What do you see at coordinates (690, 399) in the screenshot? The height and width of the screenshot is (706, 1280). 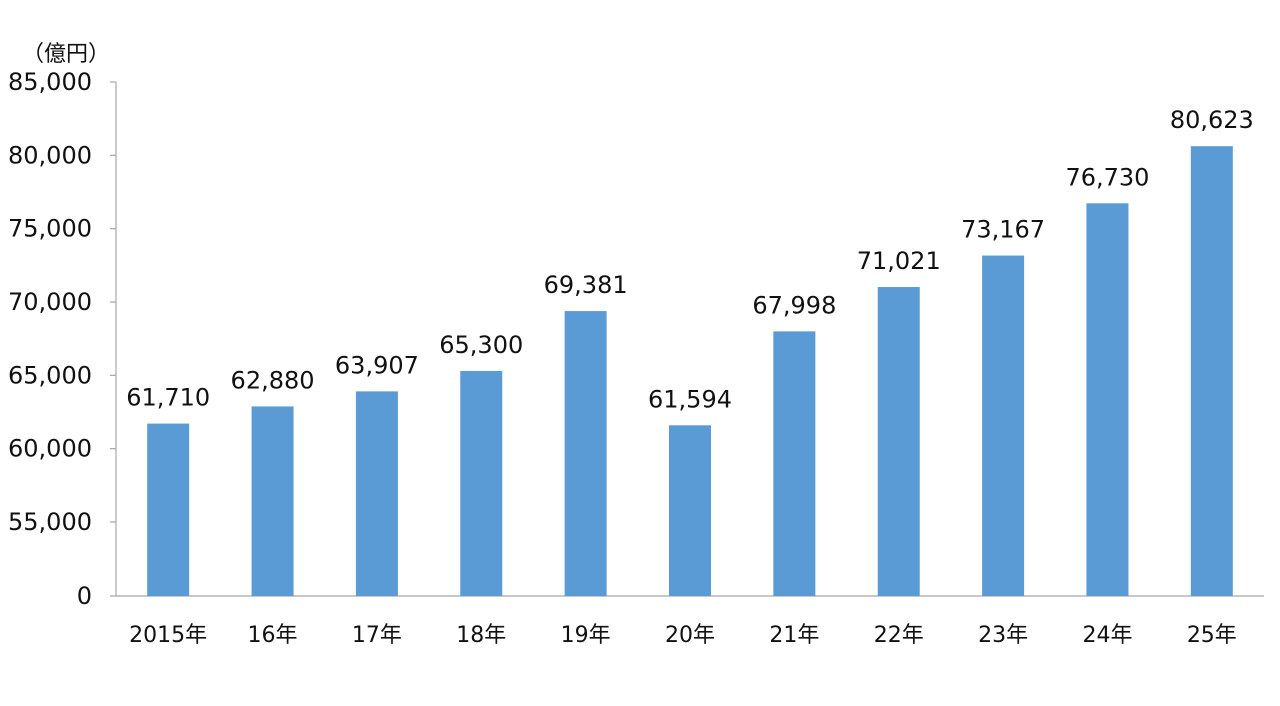 I see `data-label: 61,594` at bounding box center [690, 399].